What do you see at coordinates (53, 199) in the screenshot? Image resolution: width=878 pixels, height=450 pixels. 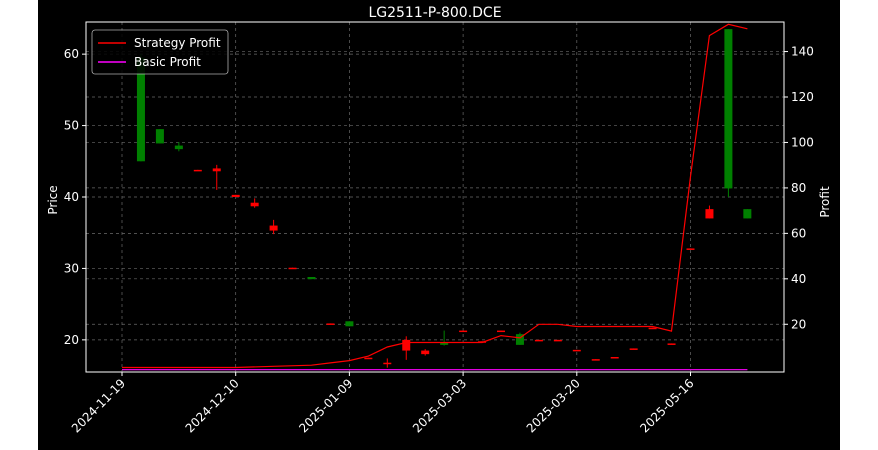 I see `left-axis-label: Price` at bounding box center [53, 199].